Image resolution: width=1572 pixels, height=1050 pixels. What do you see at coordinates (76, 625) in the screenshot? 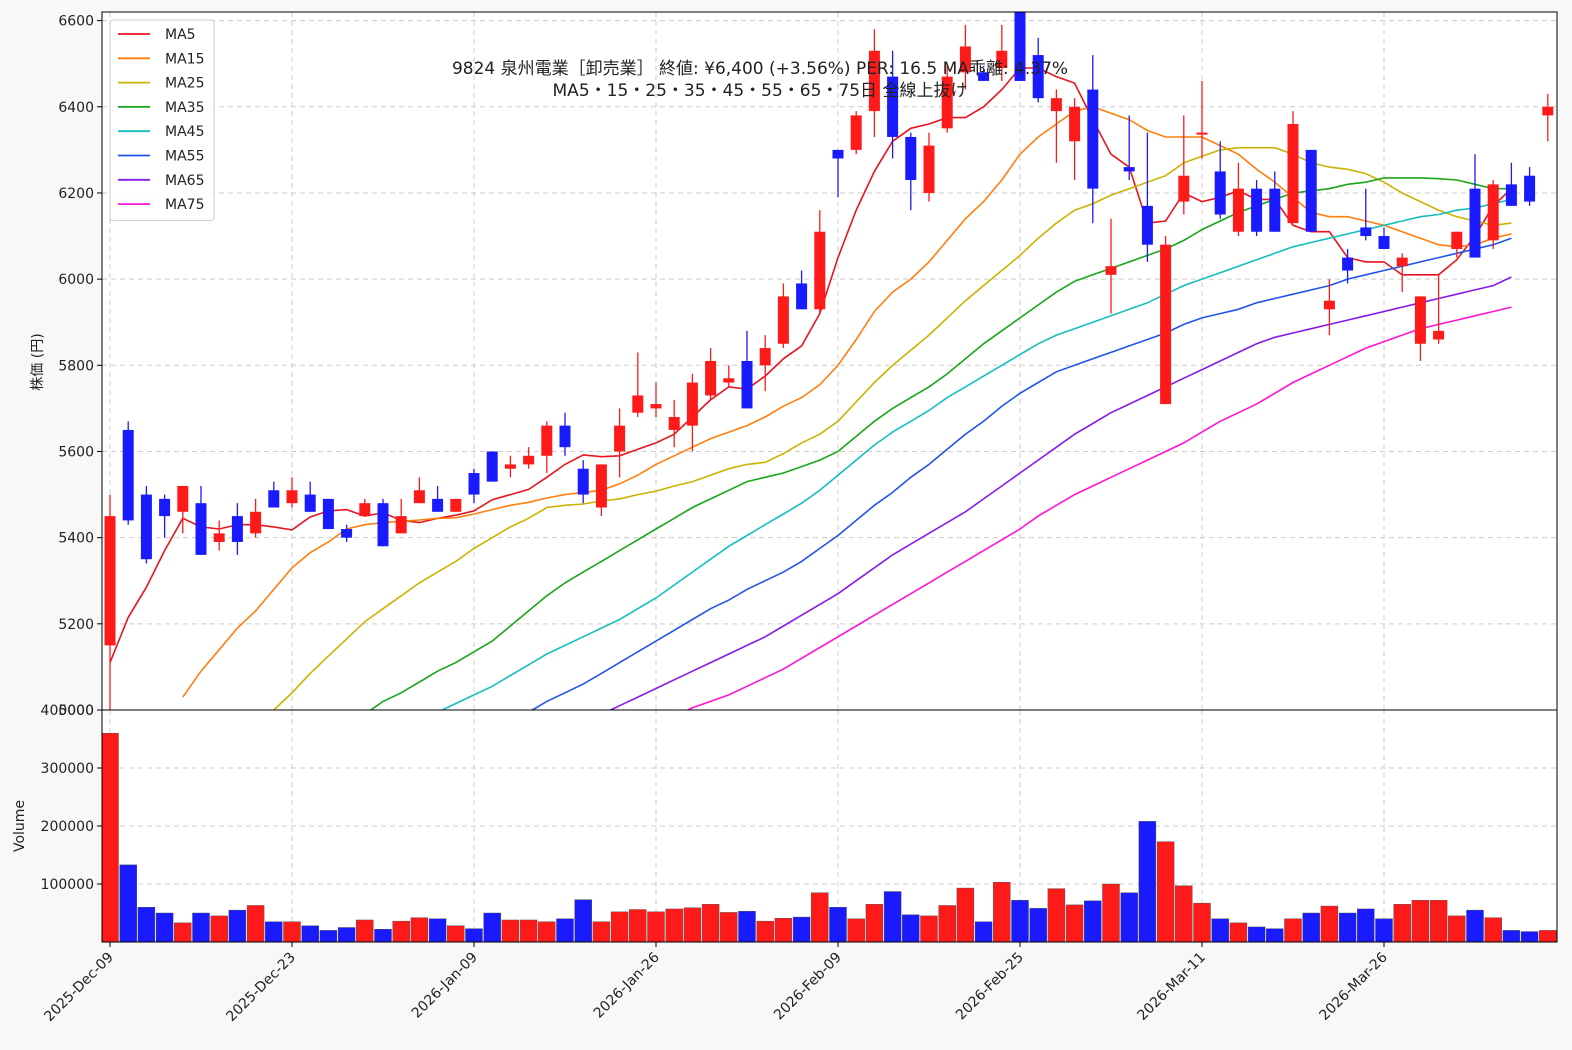
I see `price-tick-label: 5200` at bounding box center [76, 625].